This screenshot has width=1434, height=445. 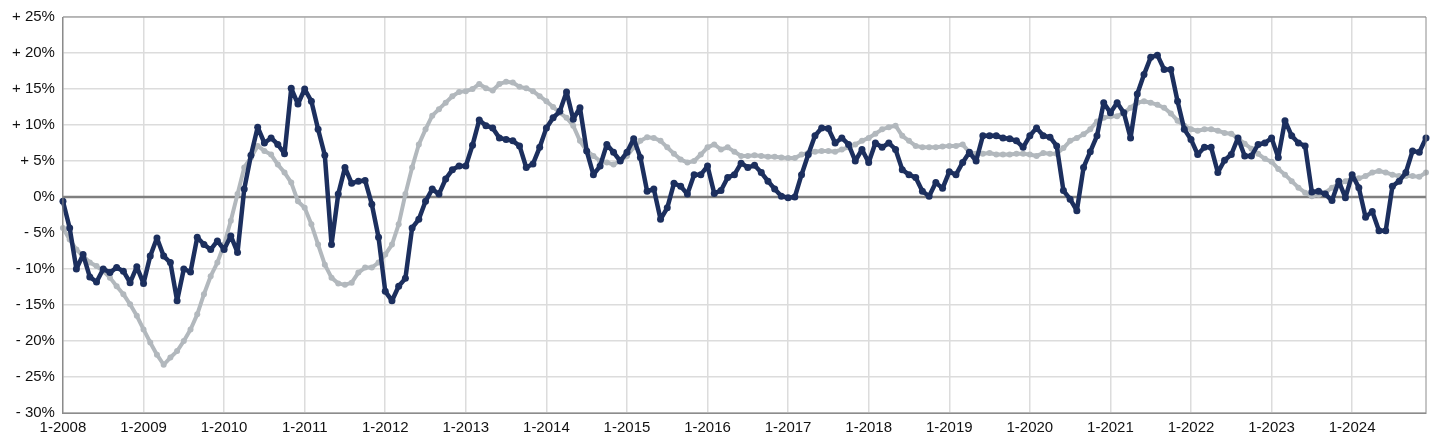 I want to click on x-tick-label: 1-2015, so click(x=627, y=427).